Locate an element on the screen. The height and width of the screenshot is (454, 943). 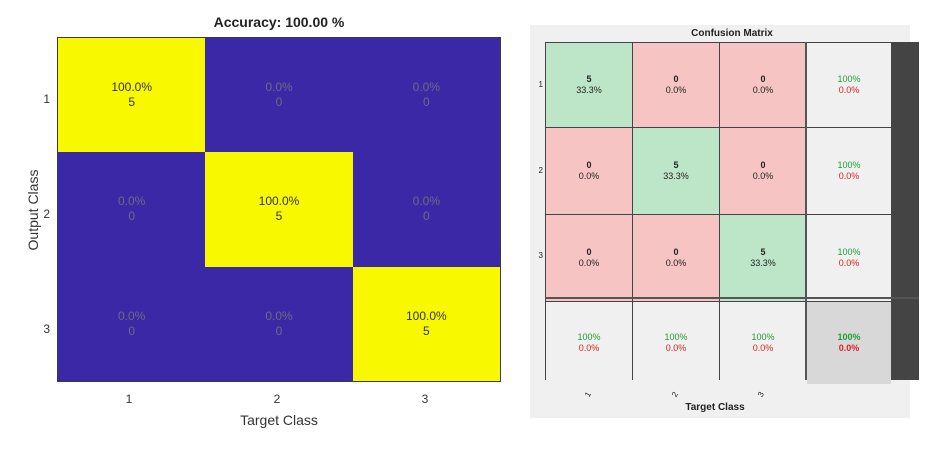
cm-summary-separator-vertical is located at coordinates (806, 211).